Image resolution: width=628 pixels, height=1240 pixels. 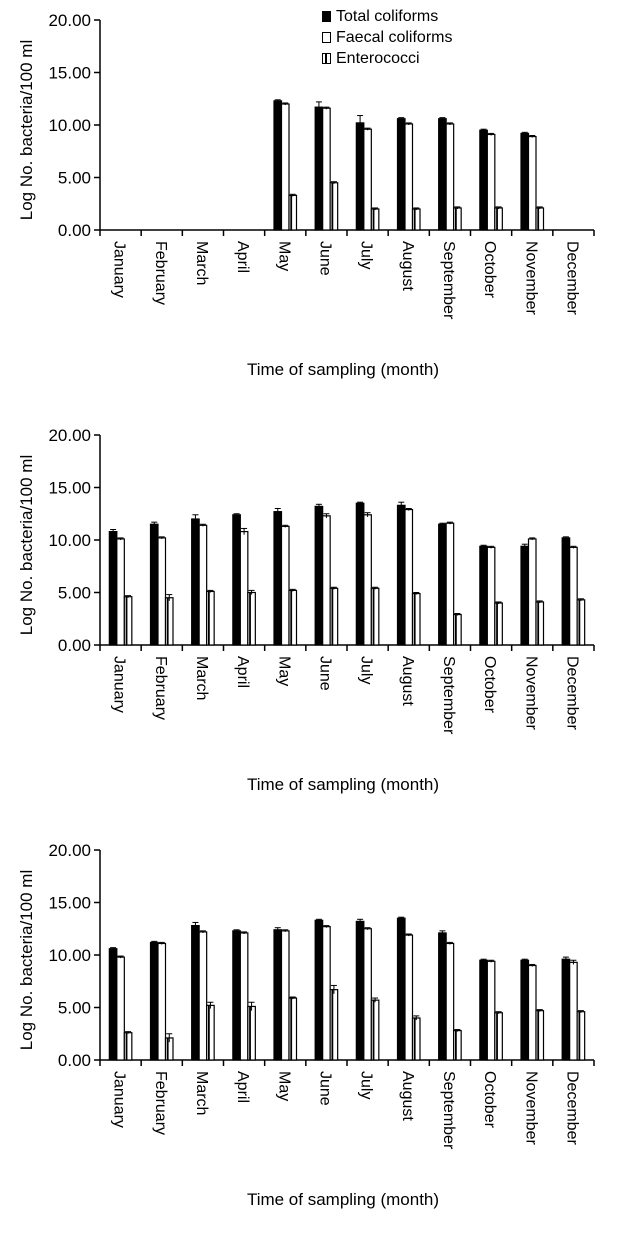 I want to click on x-tick-label: June, so click(x=324, y=673).